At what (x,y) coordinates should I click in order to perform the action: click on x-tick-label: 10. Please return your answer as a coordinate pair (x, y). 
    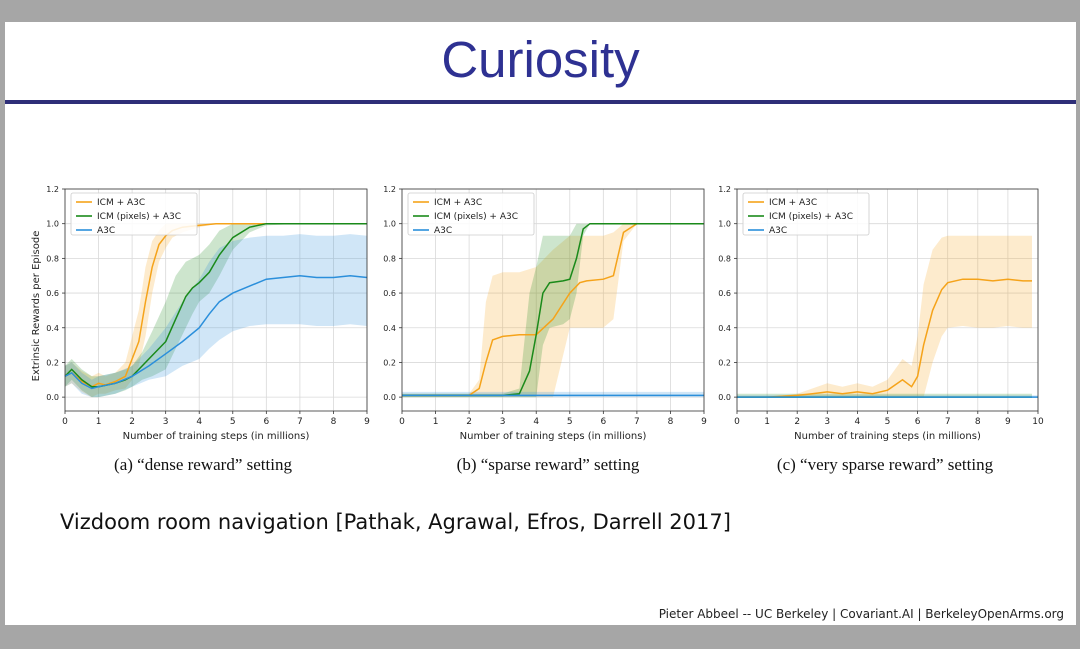
    Looking at the image, I should click on (1038, 422).